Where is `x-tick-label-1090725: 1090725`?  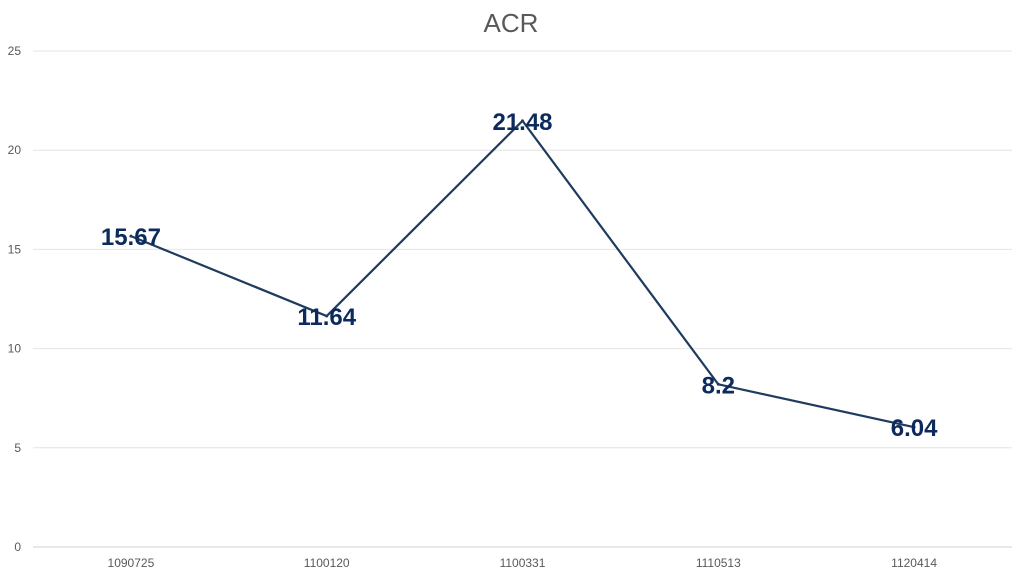
x-tick-label-1090725: 1090725 is located at coordinates (131, 563).